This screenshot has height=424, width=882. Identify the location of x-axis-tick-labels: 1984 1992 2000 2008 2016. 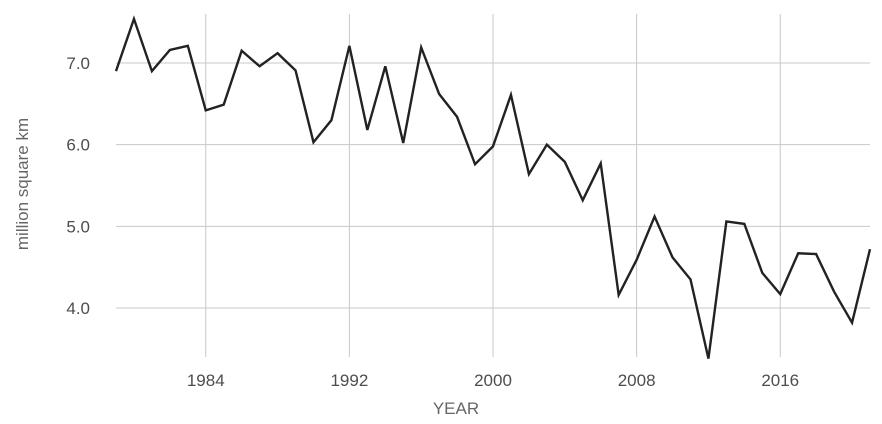
(493, 380).